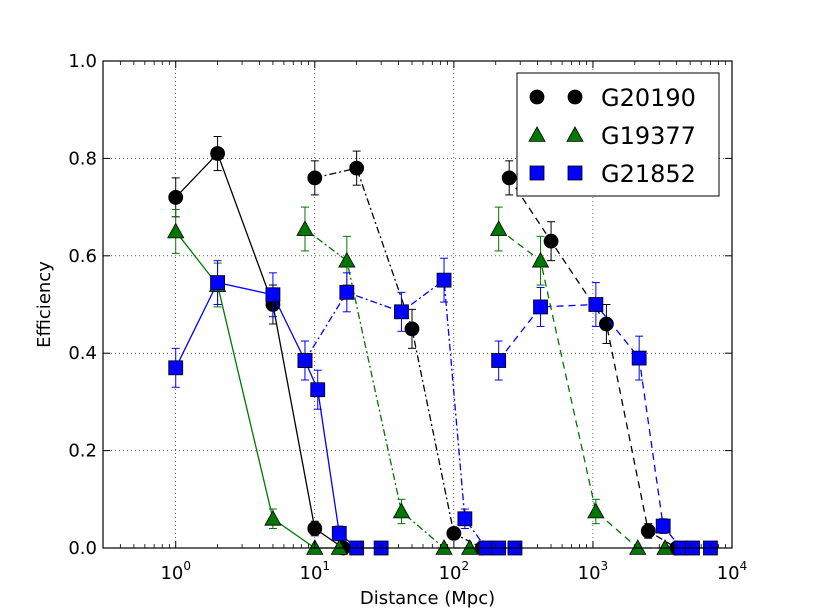 This screenshot has width=814, height=610. What do you see at coordinates (82, 256) in the screenshot?
I see `y-tick-label: 0.6` at bounding box center [82, 256].